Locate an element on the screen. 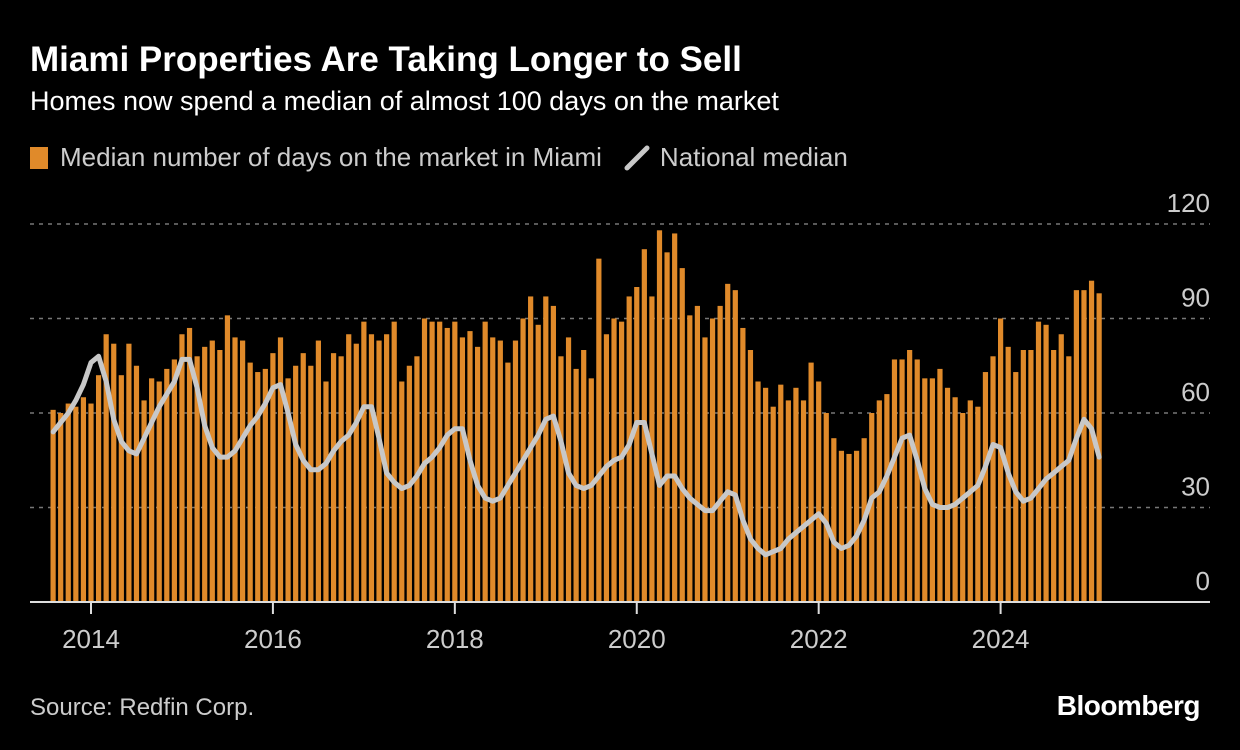 The image size is (1240, 750). source-note: Source: Redfin Corp. is located at coordinates (142, 707).